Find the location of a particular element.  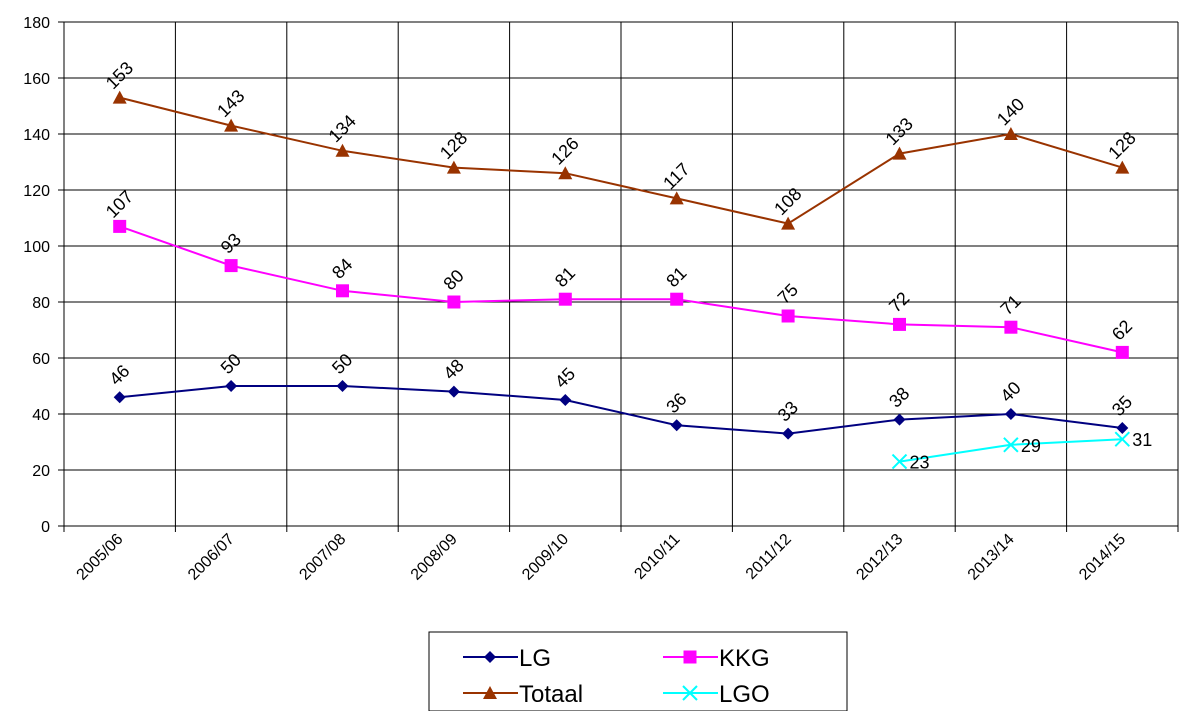

data-label: 108 is located at coordinates (787, 201).